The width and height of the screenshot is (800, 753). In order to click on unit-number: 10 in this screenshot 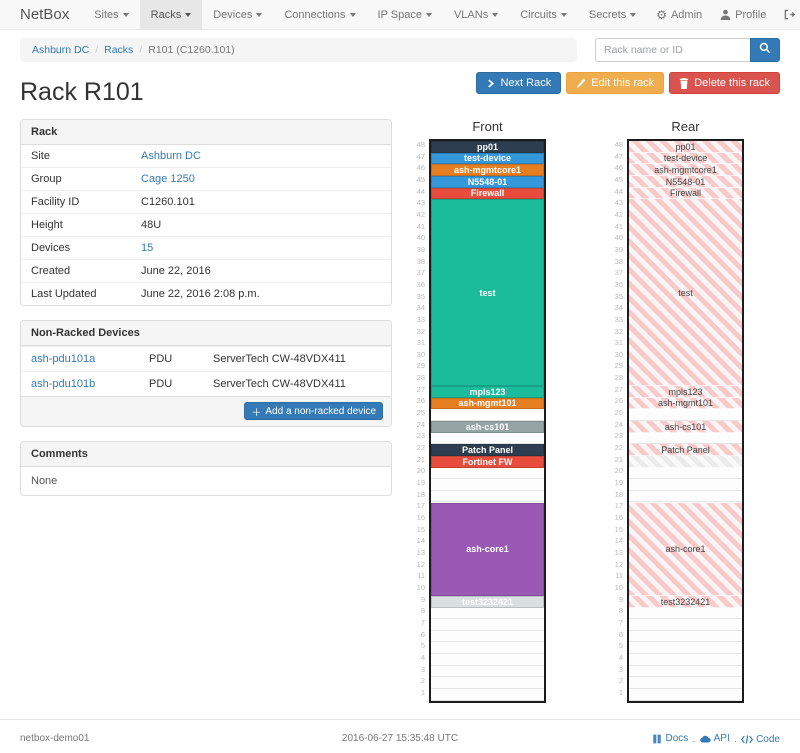, I will do `click(420, 587)`.